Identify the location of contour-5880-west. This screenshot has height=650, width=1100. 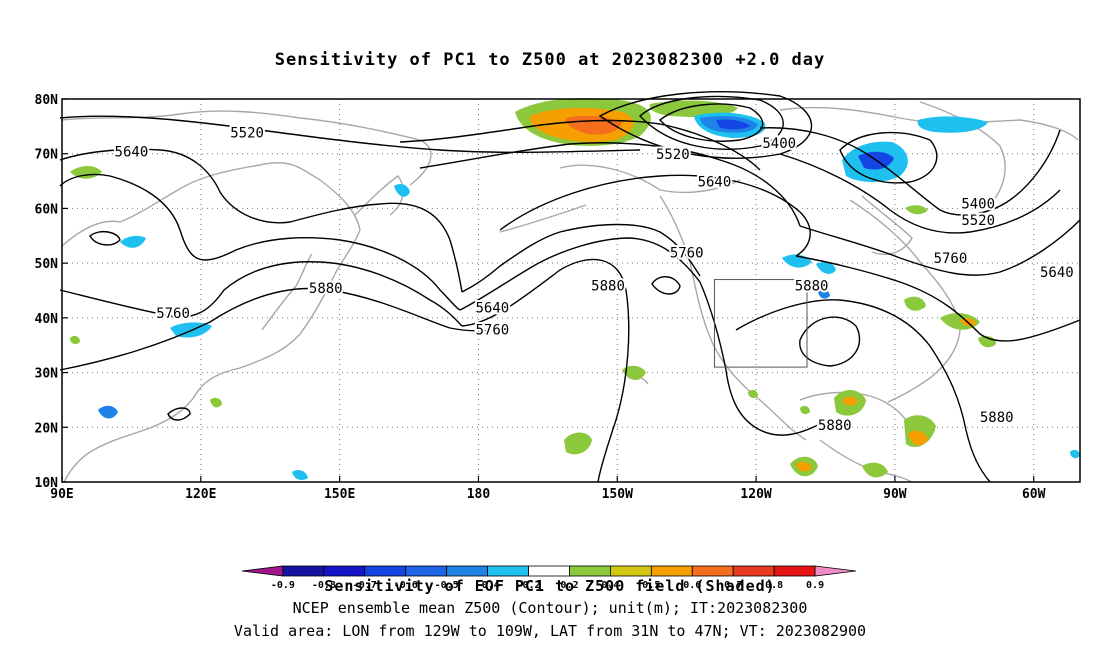
(261, 294).